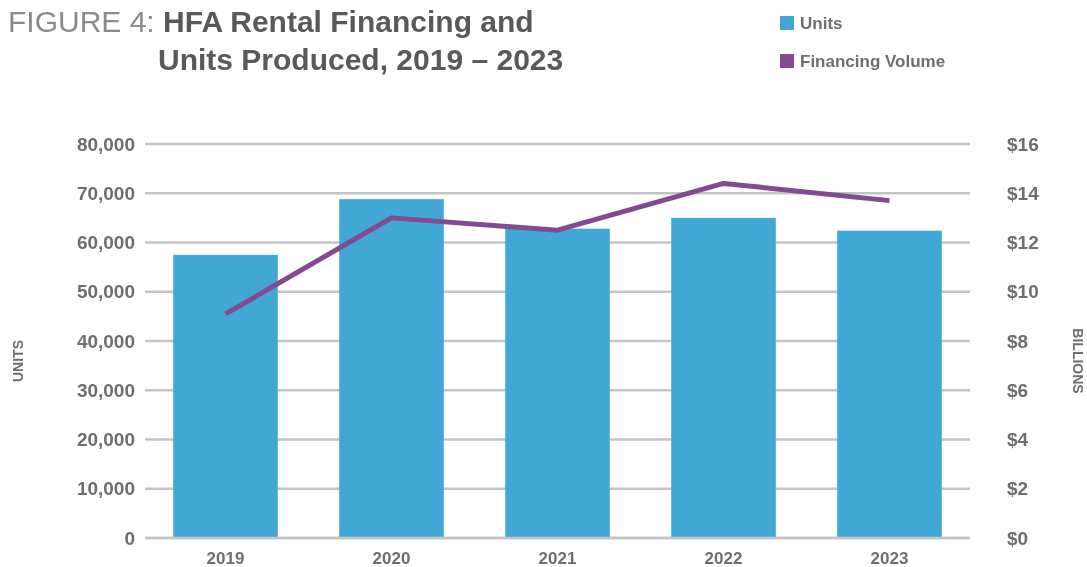 This screenshot has width=1087, height=567. What do you see at coordinates (723, 558) in the screenshot?
I see `x-tick-label: 2022` at bounding box center [723, 558].